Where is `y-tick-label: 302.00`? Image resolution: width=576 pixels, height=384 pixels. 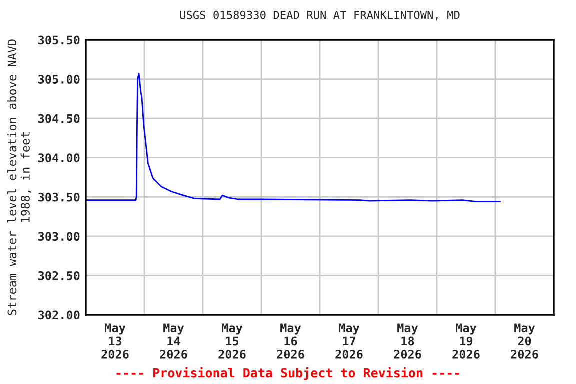 y-tick-label: 302.00 is located at coordinates (59, 315).